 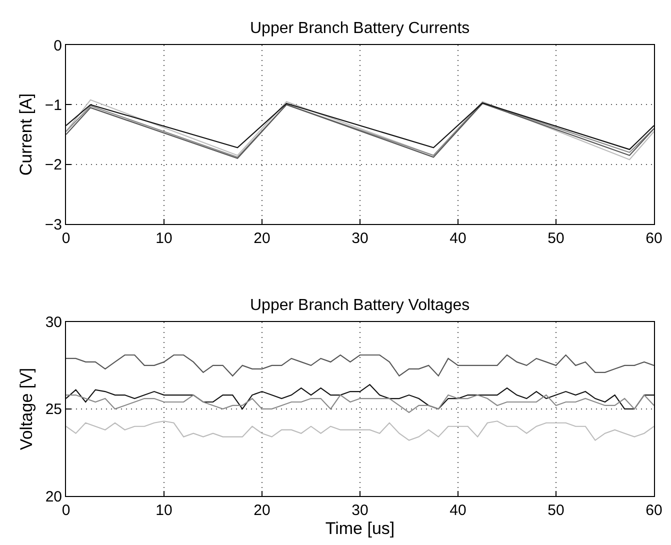 What do you see at coordinates (26, 134) in the screenshot?
I see `y-axis-title: Current [A]` at bounding box center [26, 134].